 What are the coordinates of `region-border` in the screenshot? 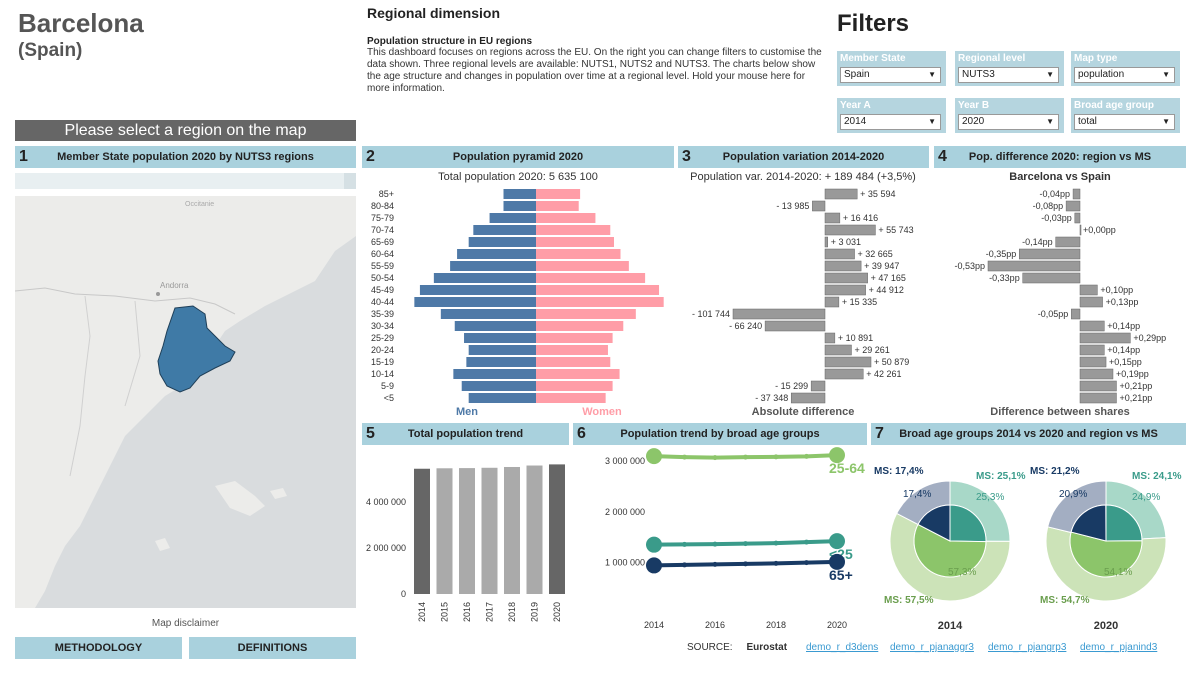 It's located at (132, 353).